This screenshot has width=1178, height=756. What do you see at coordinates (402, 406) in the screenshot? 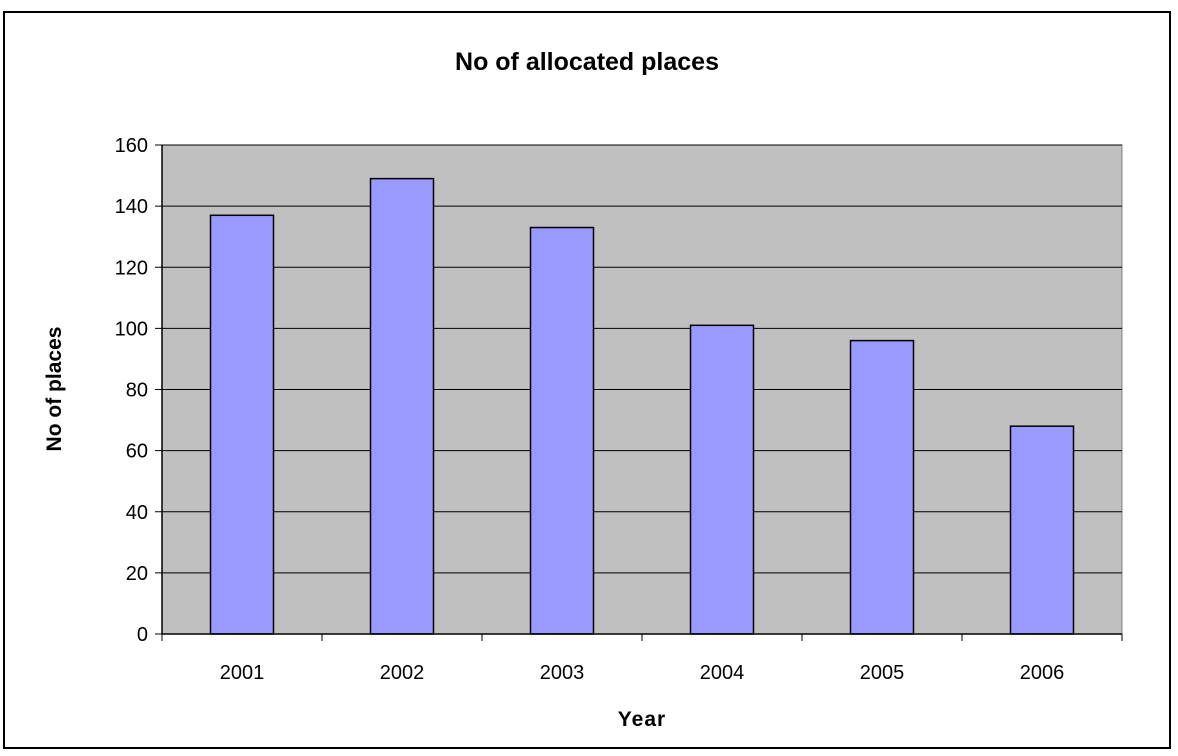
I see `bar-2002` at bounding box center [402, 406].